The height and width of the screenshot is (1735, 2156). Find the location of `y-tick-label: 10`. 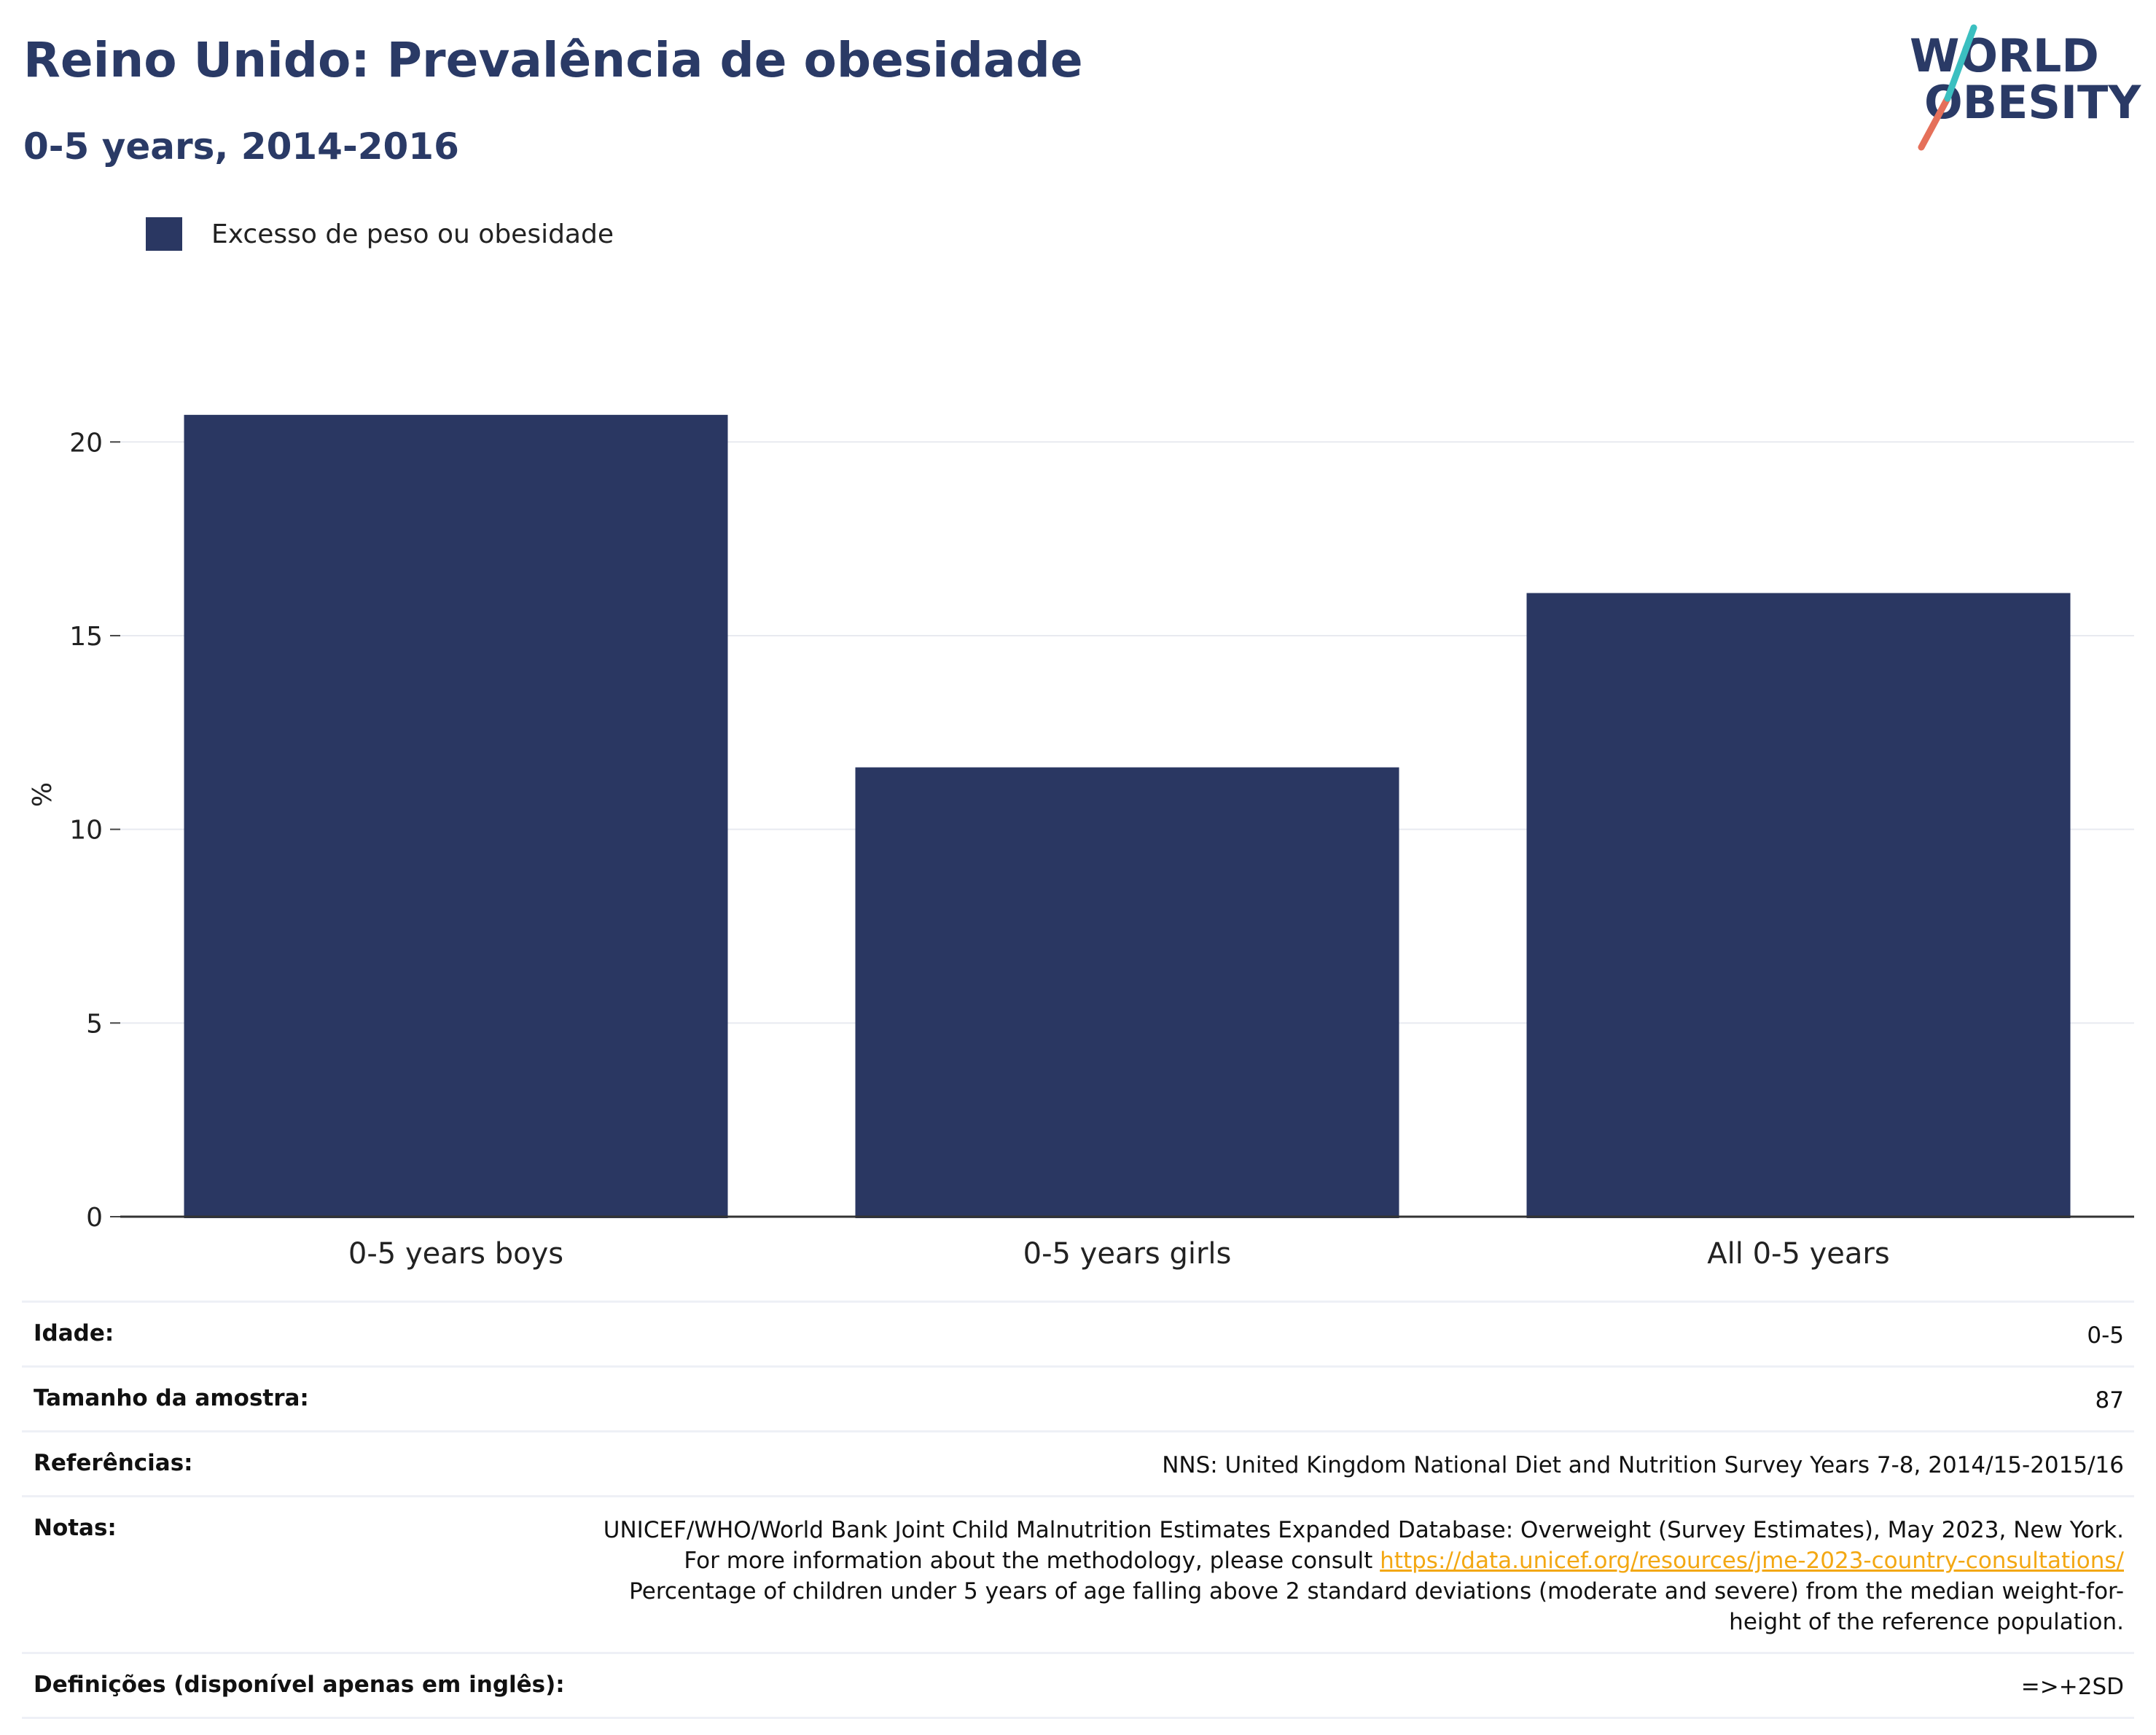

y-tick-label: 10 is located at coordinates (86, 831).